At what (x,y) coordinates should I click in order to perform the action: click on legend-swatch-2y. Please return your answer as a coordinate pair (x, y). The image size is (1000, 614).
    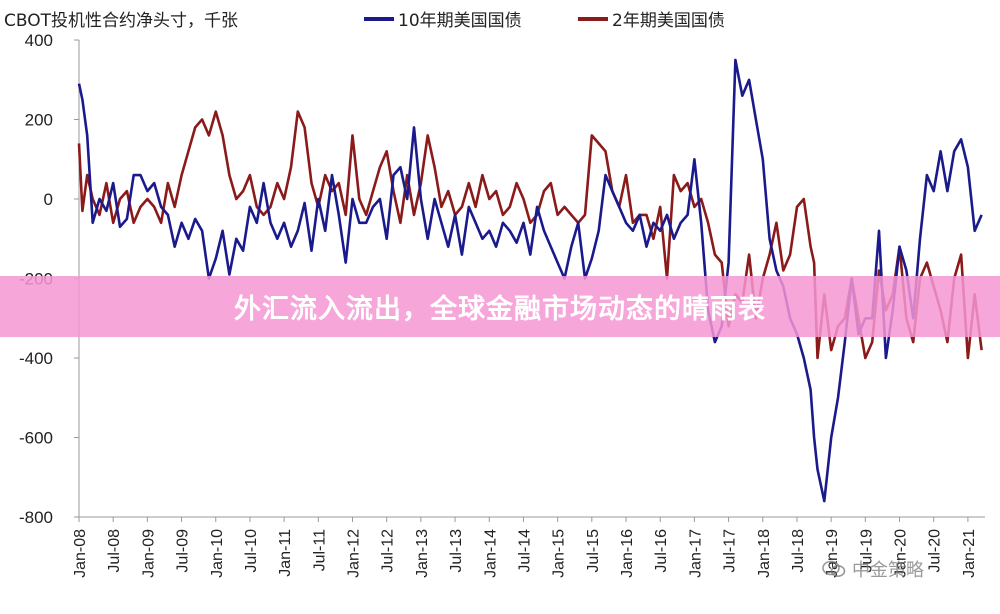
    Looking at the image, I should click on (593, 18).